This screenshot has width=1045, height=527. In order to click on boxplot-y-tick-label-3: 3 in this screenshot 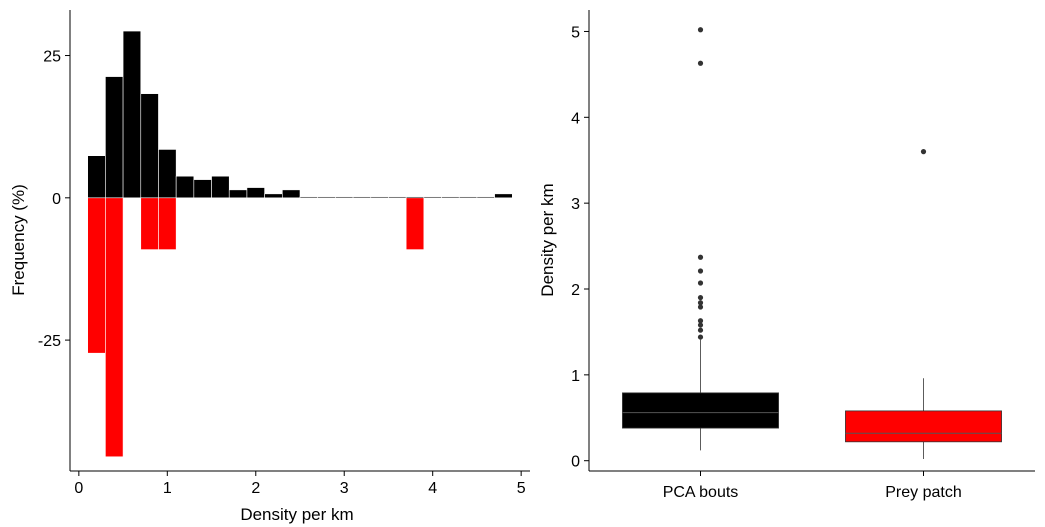, I will do `click(575, 204)`.